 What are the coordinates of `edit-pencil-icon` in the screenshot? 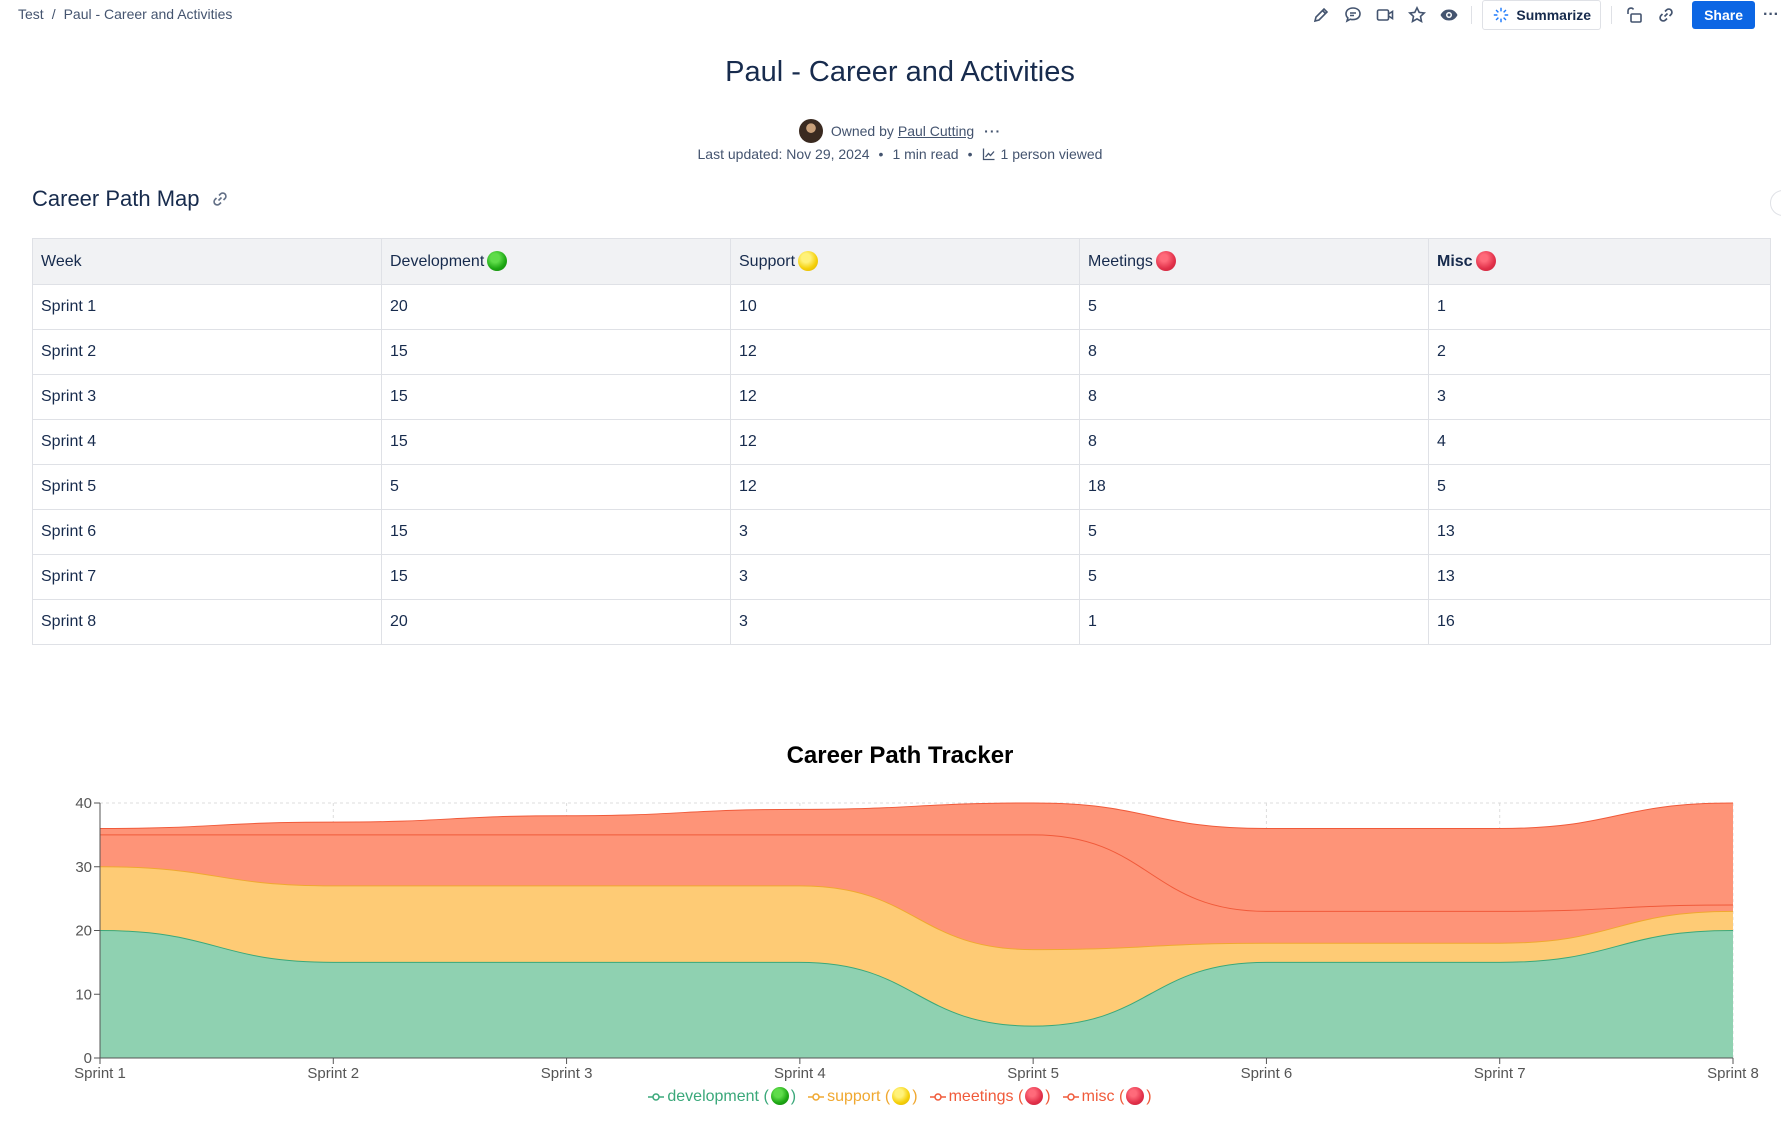 It's located at (1321, 15).